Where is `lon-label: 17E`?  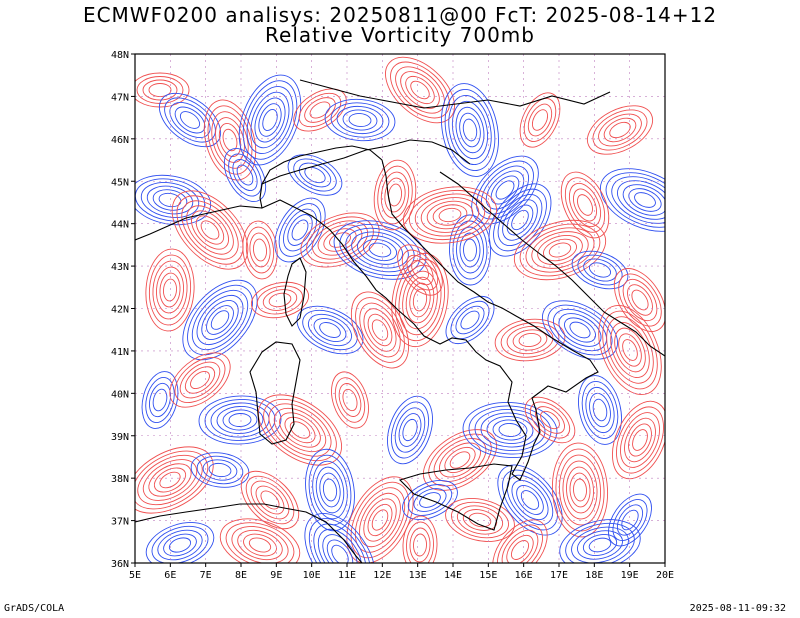 lon-label: 17E is located at coordinates (559, 575).